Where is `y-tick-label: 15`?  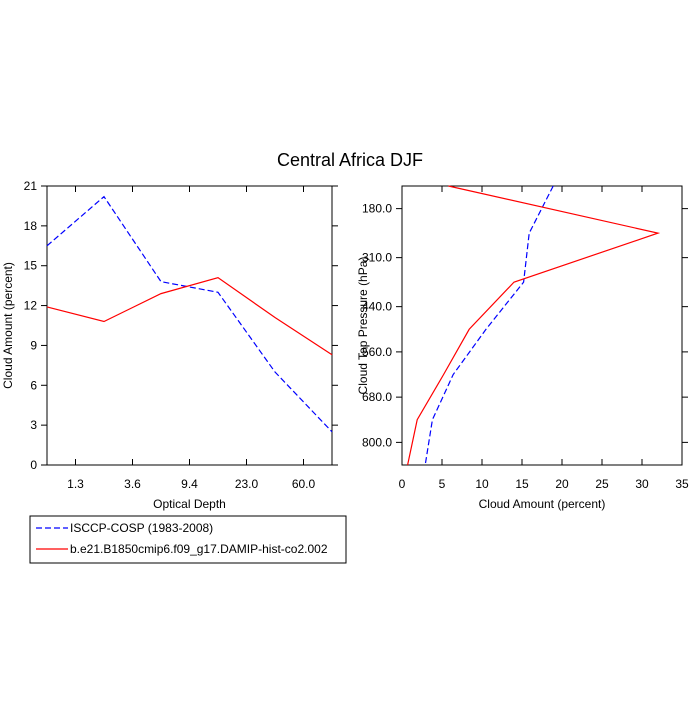 y-tick-label: 15 is located at coordinates (31, 266).